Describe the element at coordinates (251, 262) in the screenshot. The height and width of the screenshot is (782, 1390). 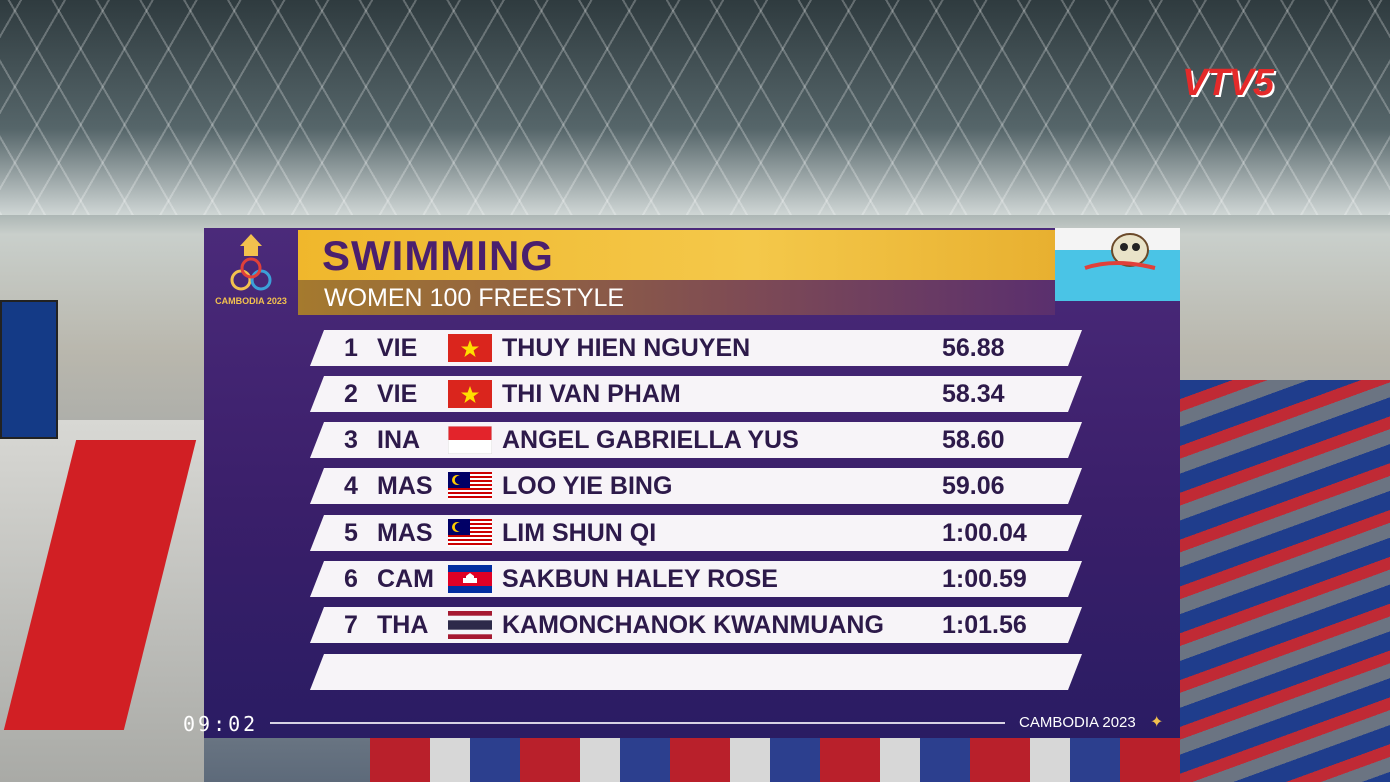
I see `event-logo-art` at that location.